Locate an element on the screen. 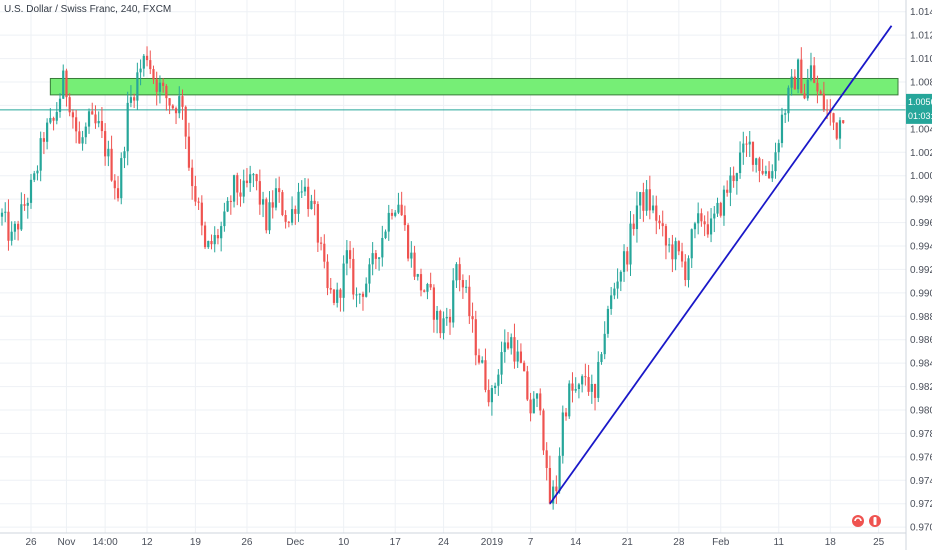 The image size is (932, 555). logo-icon is located at coordinates (866, 521).